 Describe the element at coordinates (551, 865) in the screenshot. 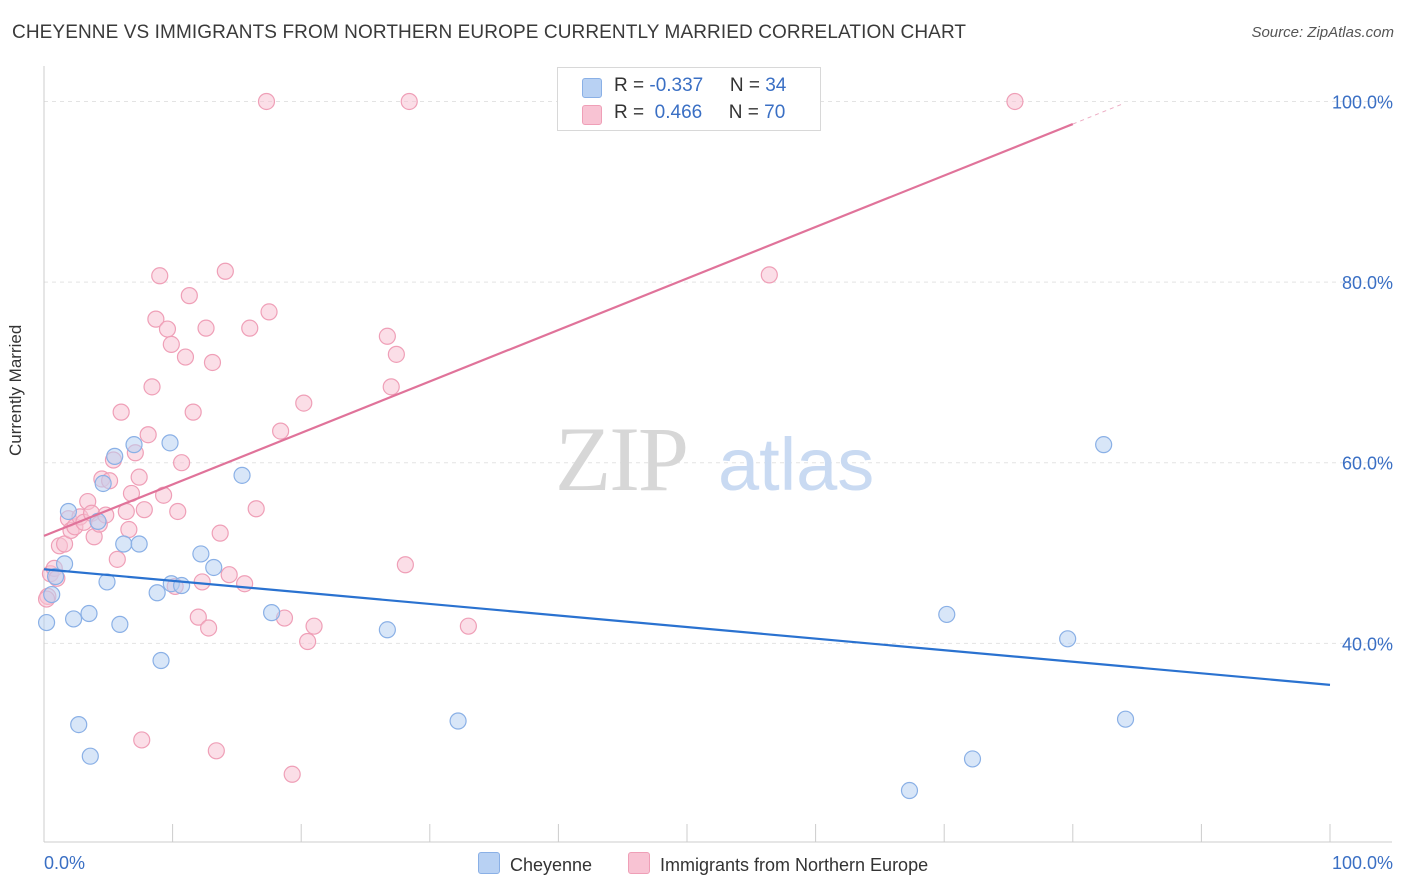

I see `legend-label: Cheyenne` at that location.